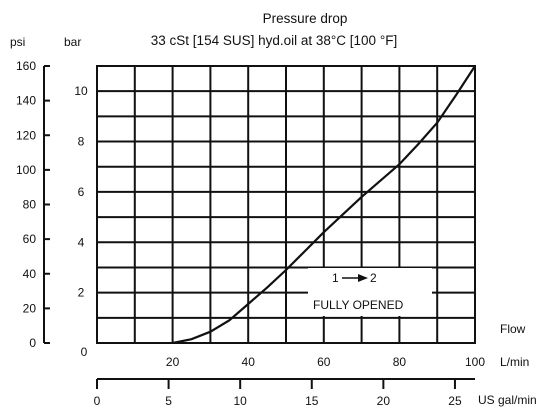 The height and width of the screenshot is (409, 547). What do you see at coordinates (384, 401) in the screenshot?
I see `gpm-tick-label: 20` at bounding box center [384, 401].